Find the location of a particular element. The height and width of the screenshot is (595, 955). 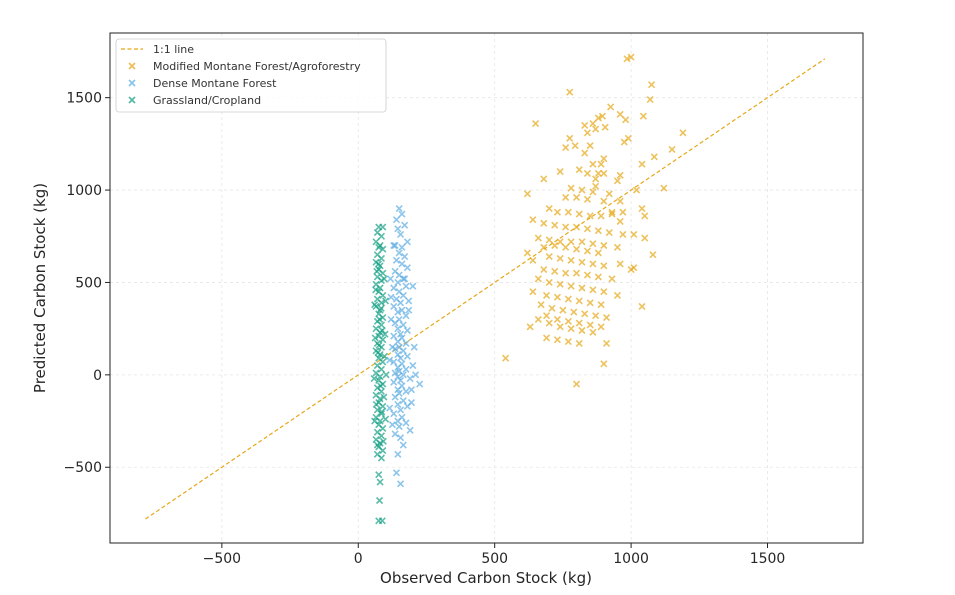

y-tick-label-1: 0 is located at coordinates (97, 376).